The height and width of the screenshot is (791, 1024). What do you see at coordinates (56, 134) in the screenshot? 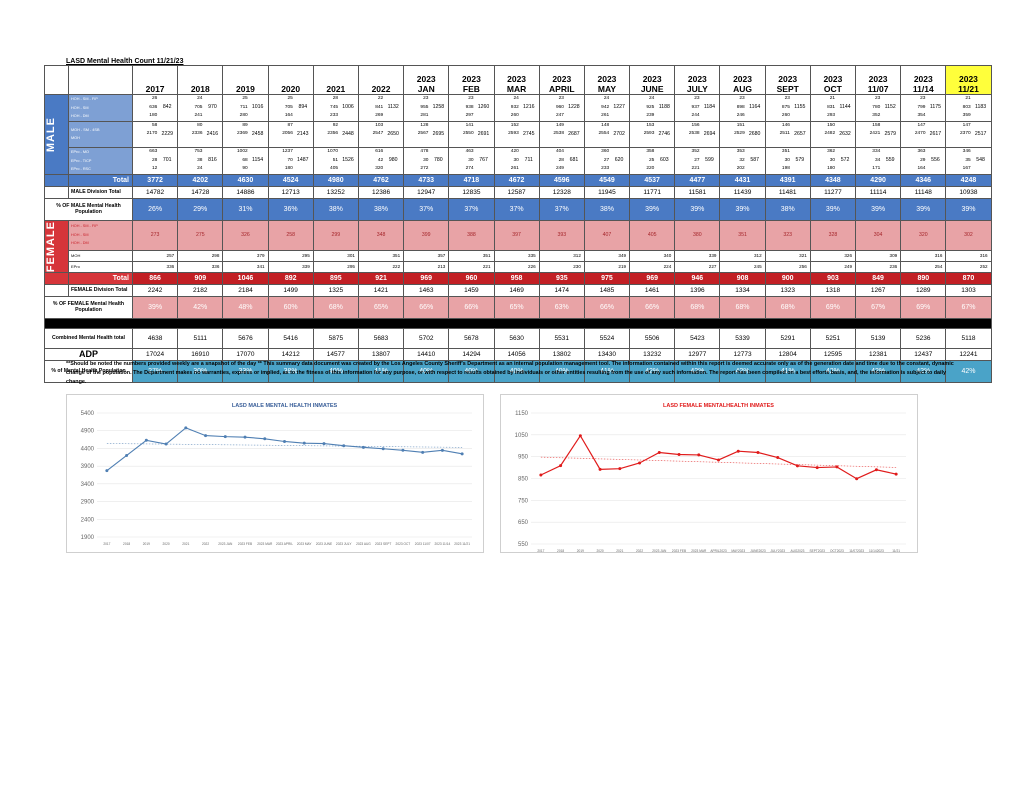
I see `male-section-label: MALE` at bounding box center [56, 134].